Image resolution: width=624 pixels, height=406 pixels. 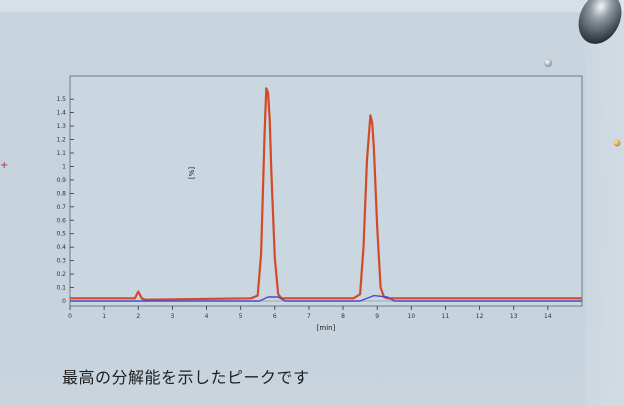 What do you see at coordinates (61, 288) in the screenshot?
I see `y-tick-label: 0.1` at bounding box center [61, 288].